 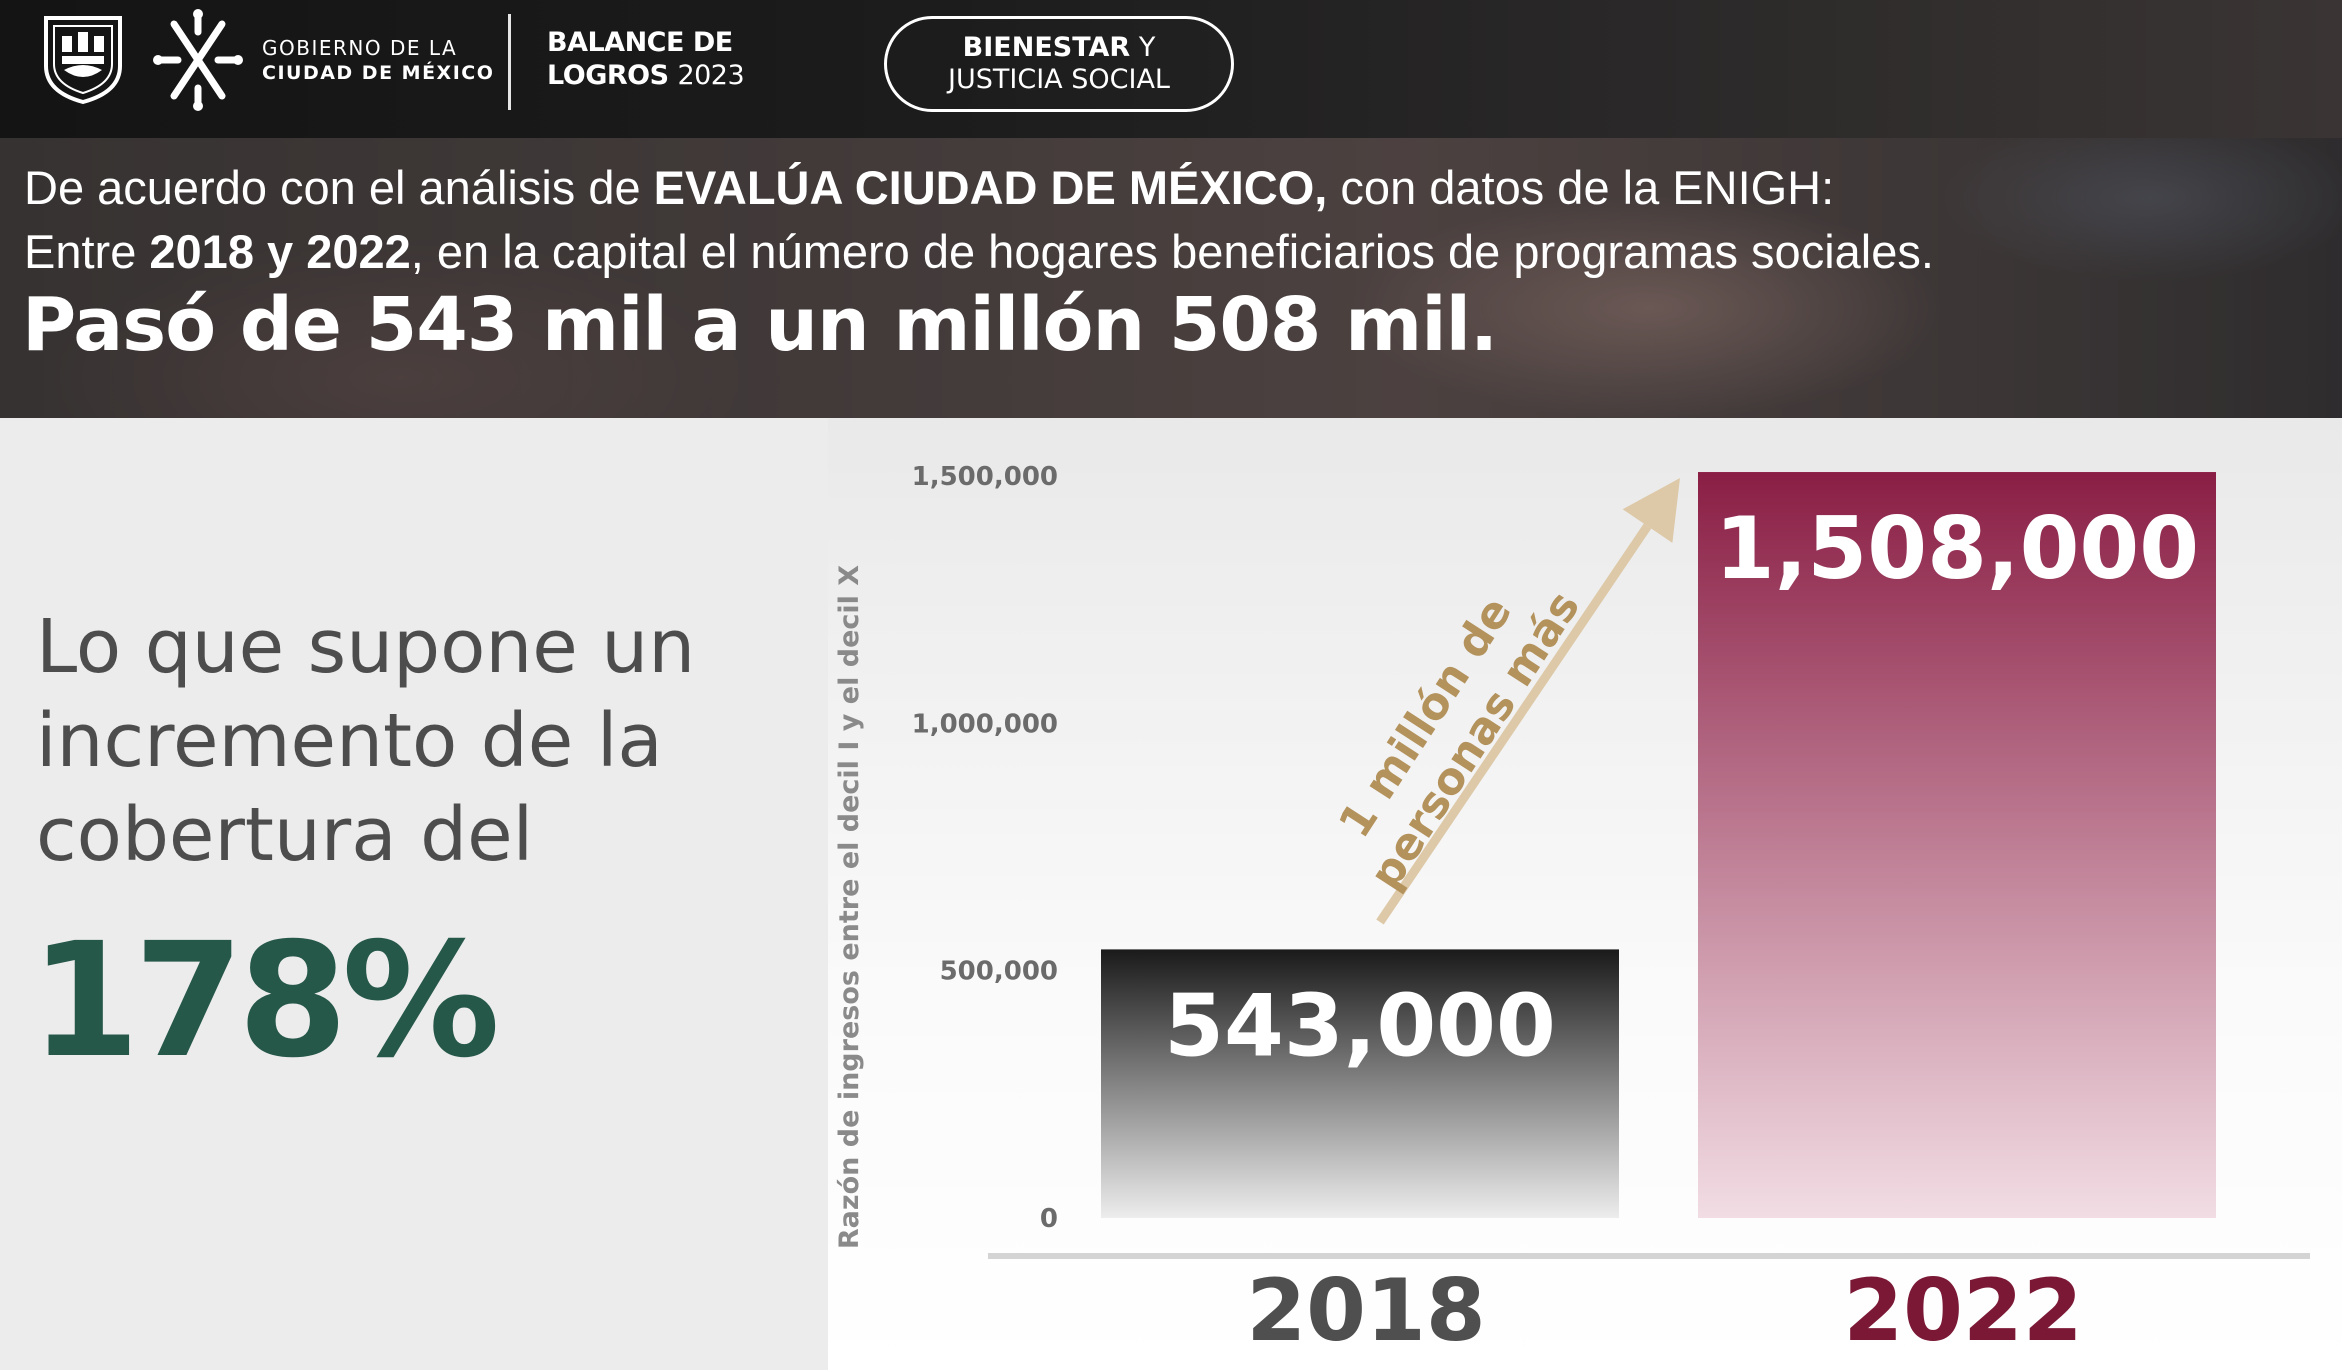 I want to click on bar-value-label: 1,508,000, so click(x=1957, y=549).